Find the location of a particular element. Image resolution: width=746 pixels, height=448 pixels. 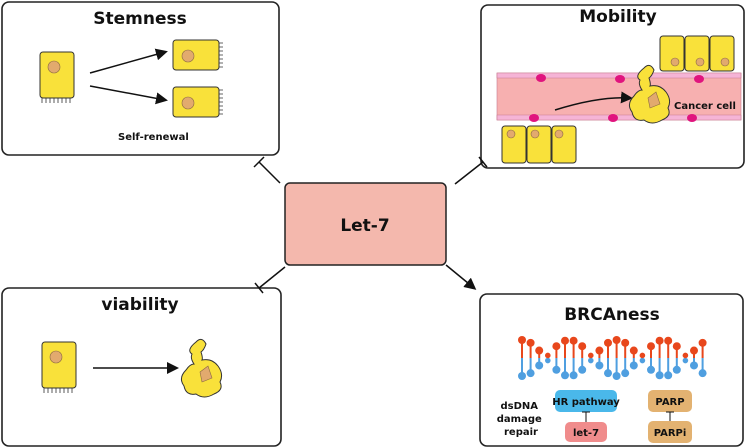

hr-pathway-label: HR pathway is located at coordinates (586, 402).